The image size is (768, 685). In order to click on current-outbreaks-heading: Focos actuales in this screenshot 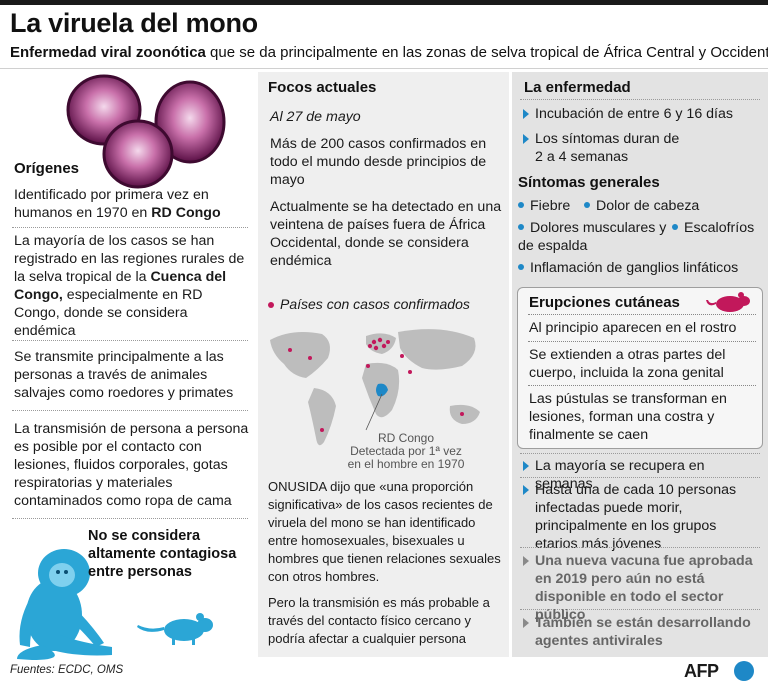, I will do `click(322, 87)`.